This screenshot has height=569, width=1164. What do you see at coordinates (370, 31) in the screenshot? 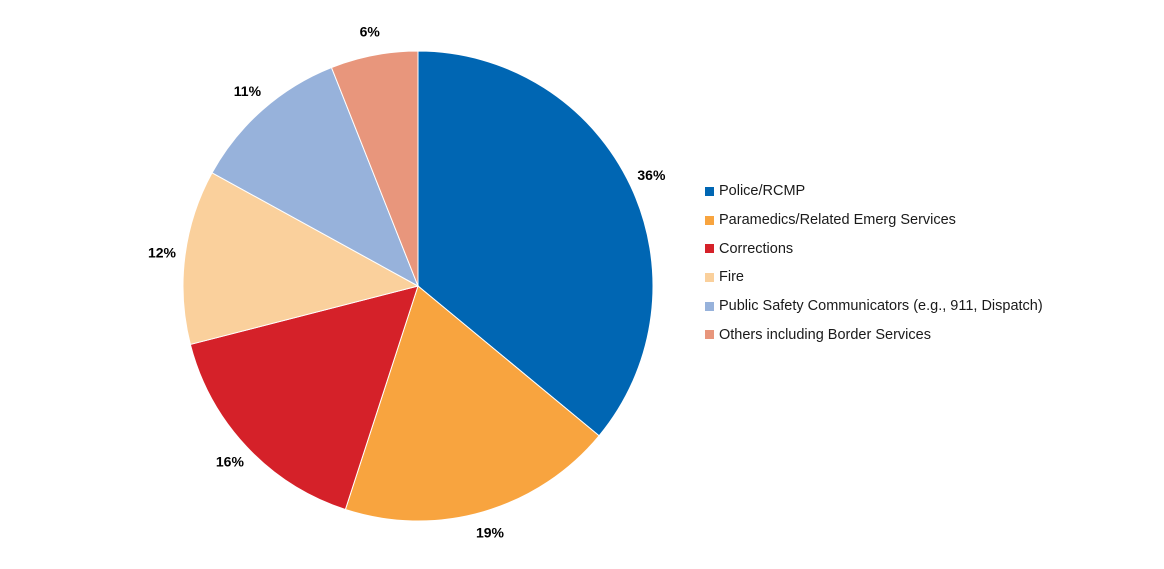
I see `data-label-others-including-border-services: 6%` at bounding box center [370, 31].